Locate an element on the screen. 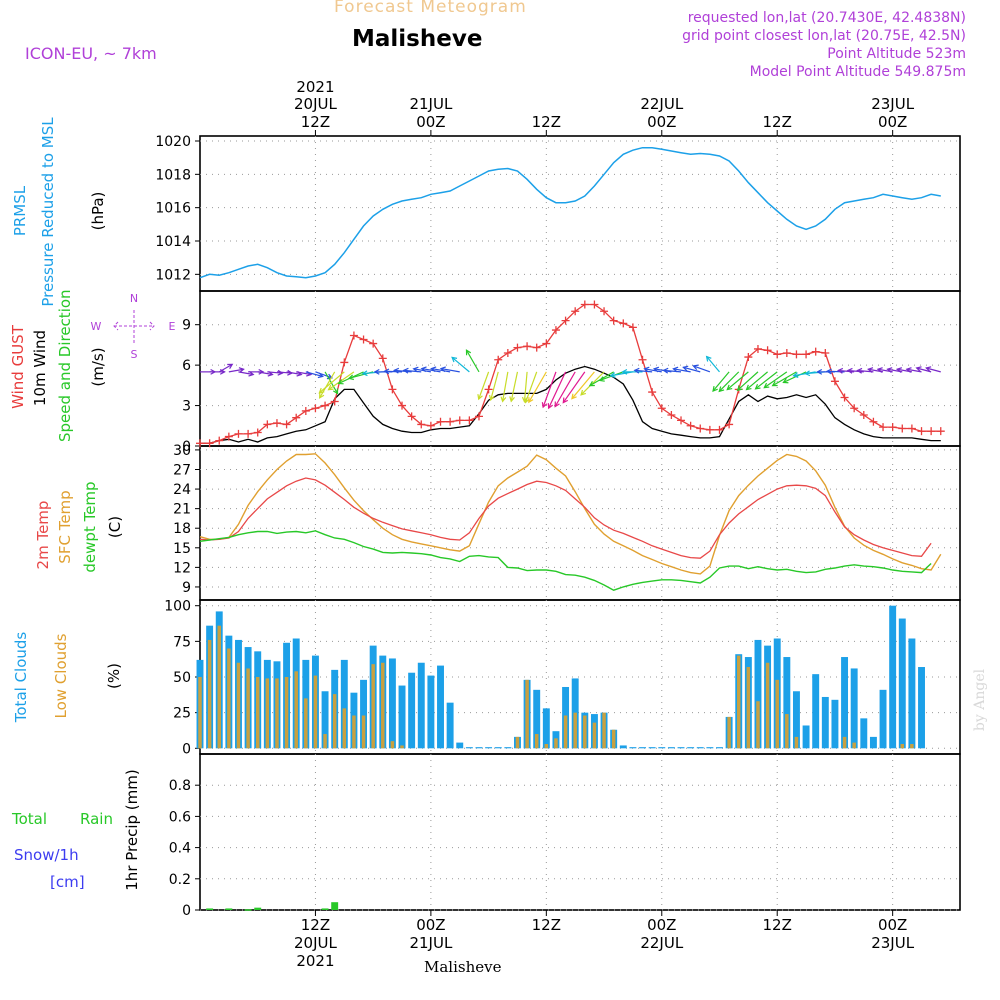 This screenshot has height=1000, width=1000. clouds-unit: (%) is located at coordinates (114, 676).